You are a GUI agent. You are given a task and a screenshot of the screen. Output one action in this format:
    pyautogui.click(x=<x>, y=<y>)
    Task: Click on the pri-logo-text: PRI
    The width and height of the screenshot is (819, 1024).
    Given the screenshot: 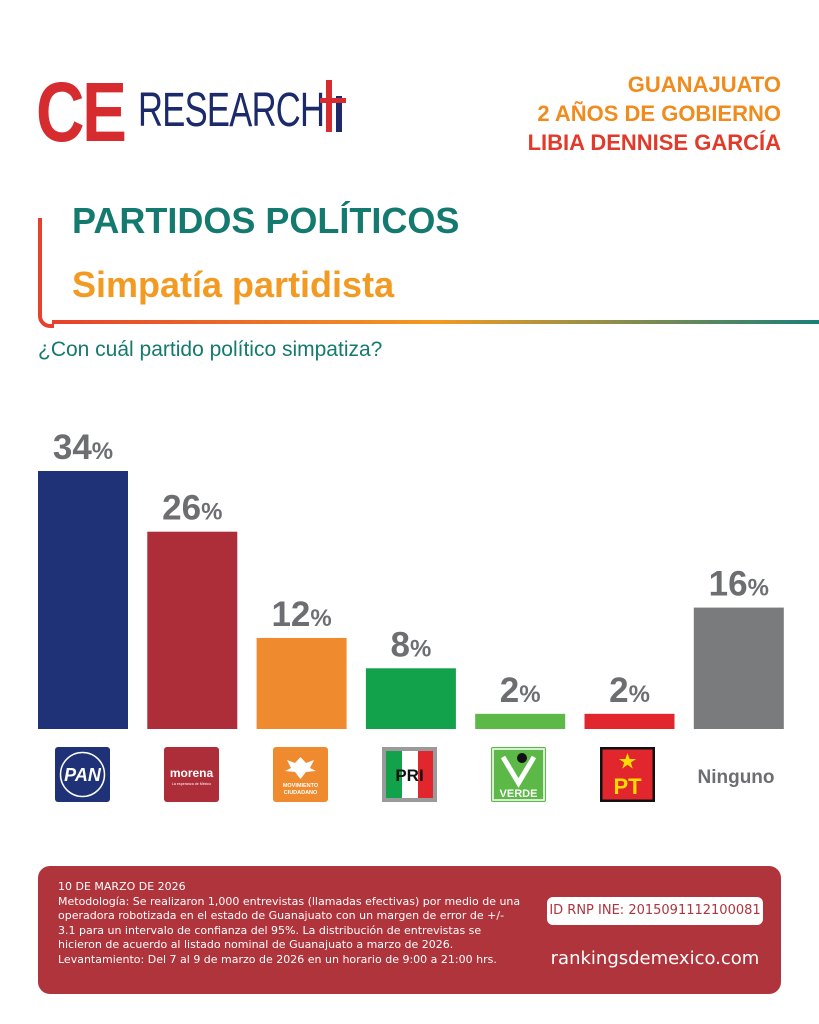 What is the action you would take?
    pyautogui.click(x=409, y=775)
    